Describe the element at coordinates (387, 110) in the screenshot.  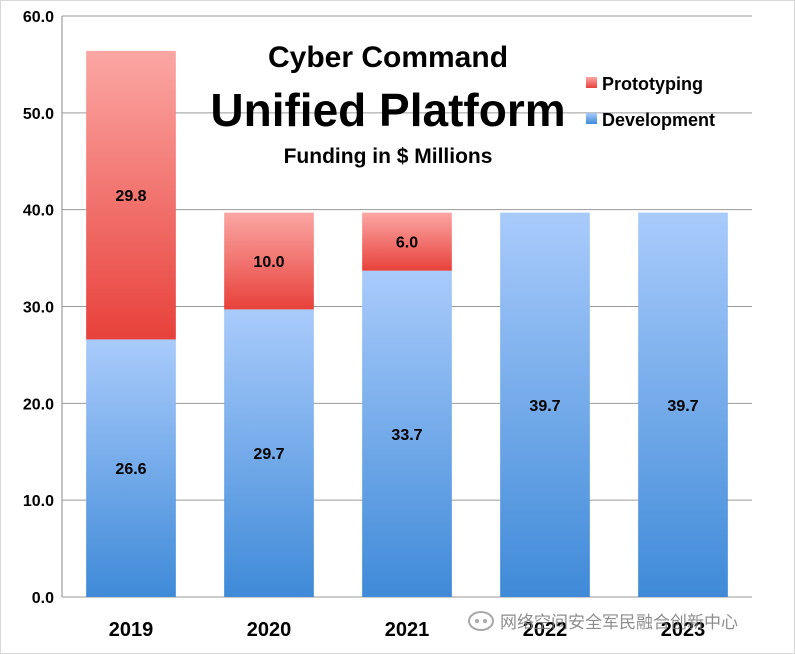
I see `chart-title-main: Unified Platform` at that location.